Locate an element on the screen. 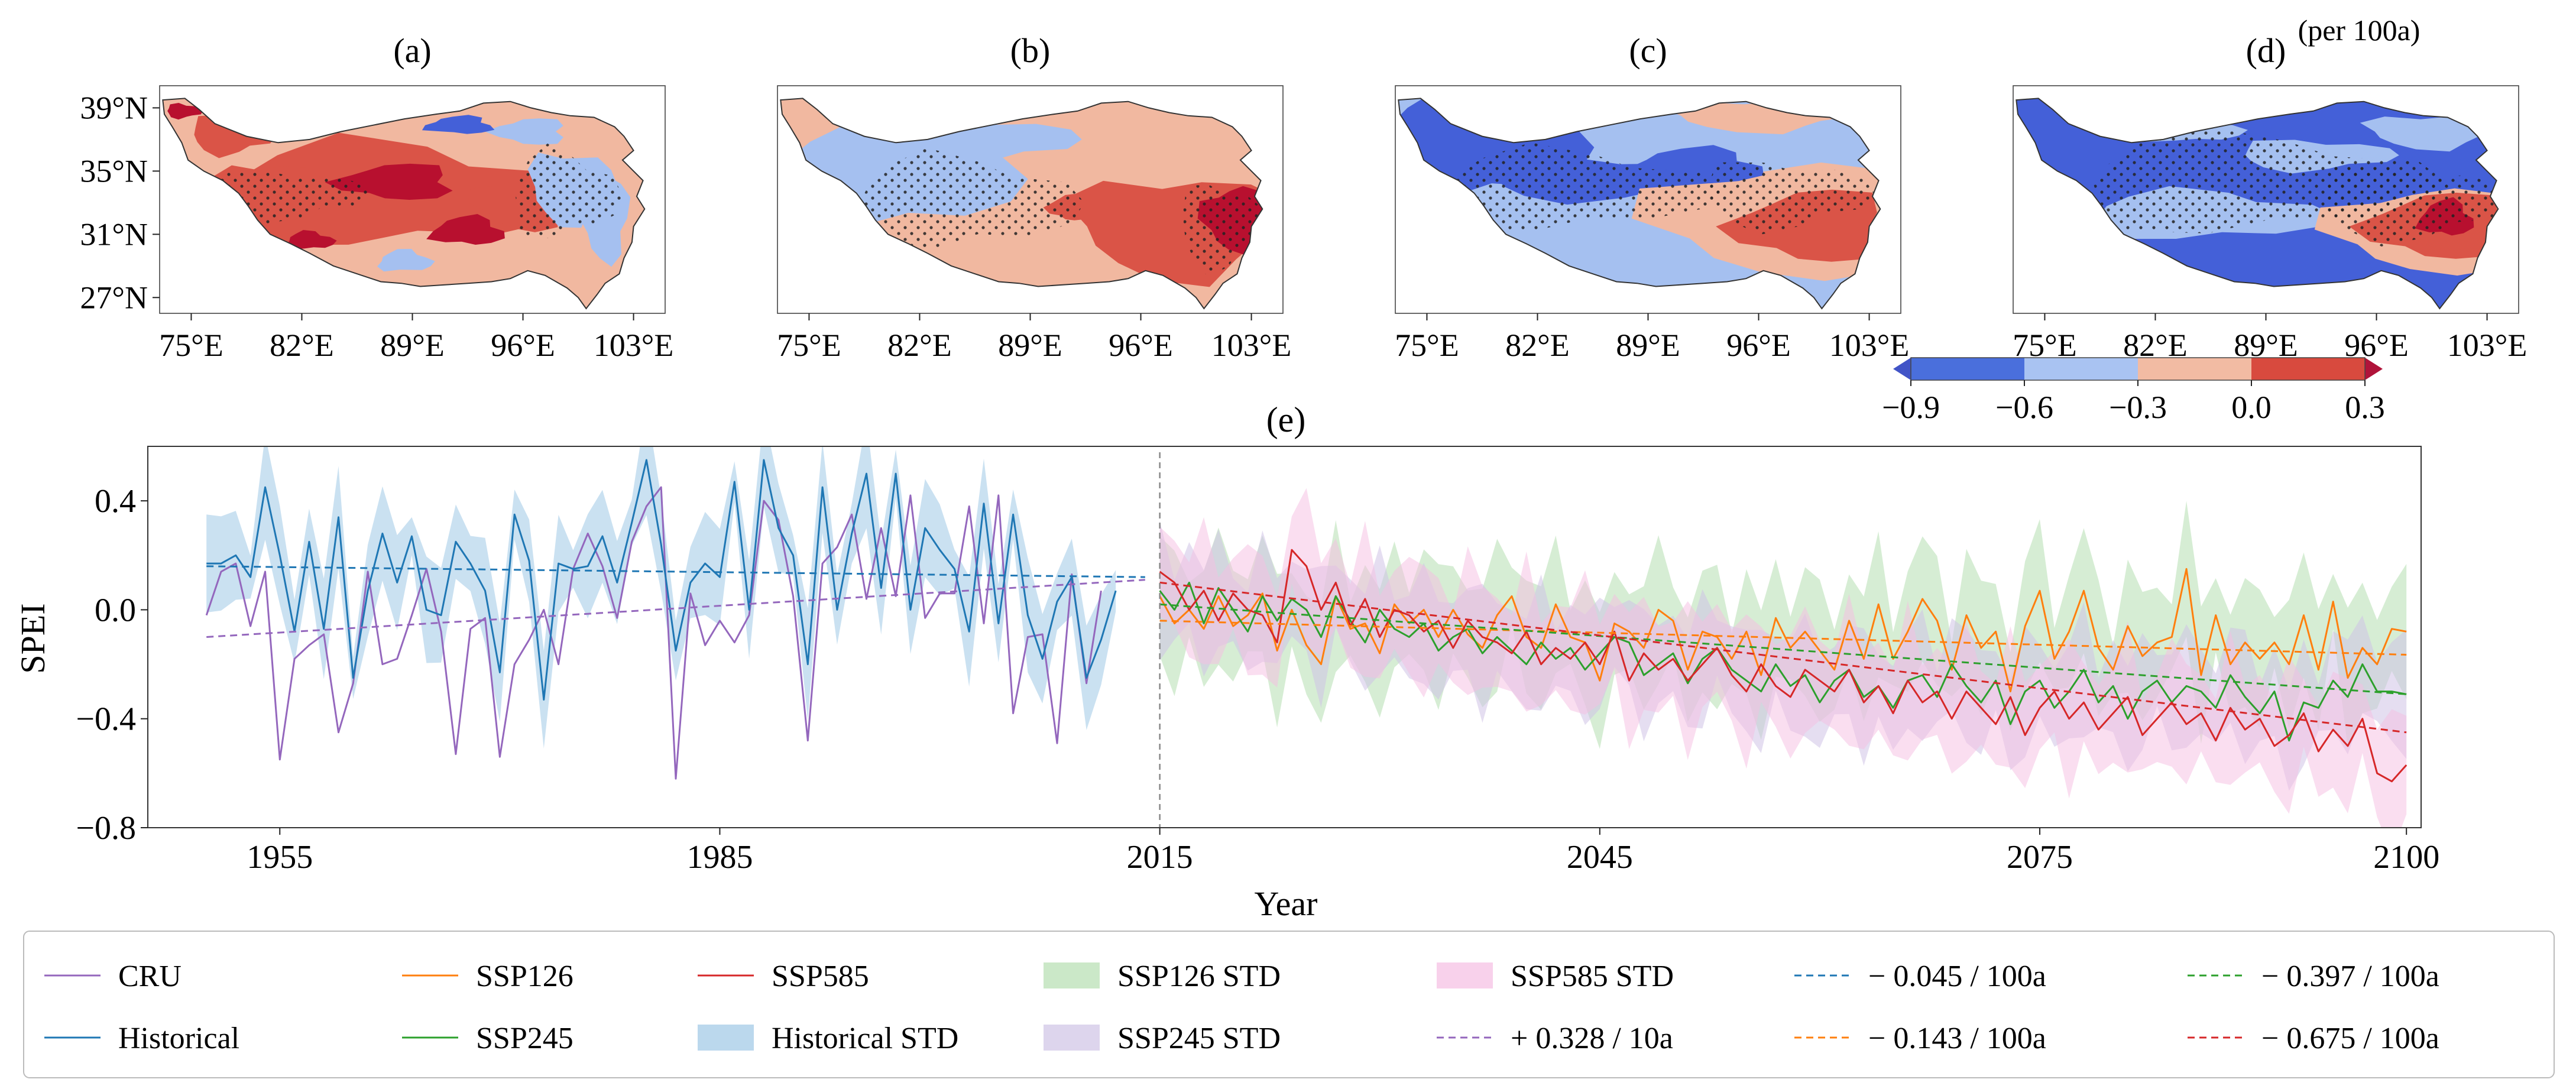  units-note: (per 100a) is located at coordinates (2359, 31).